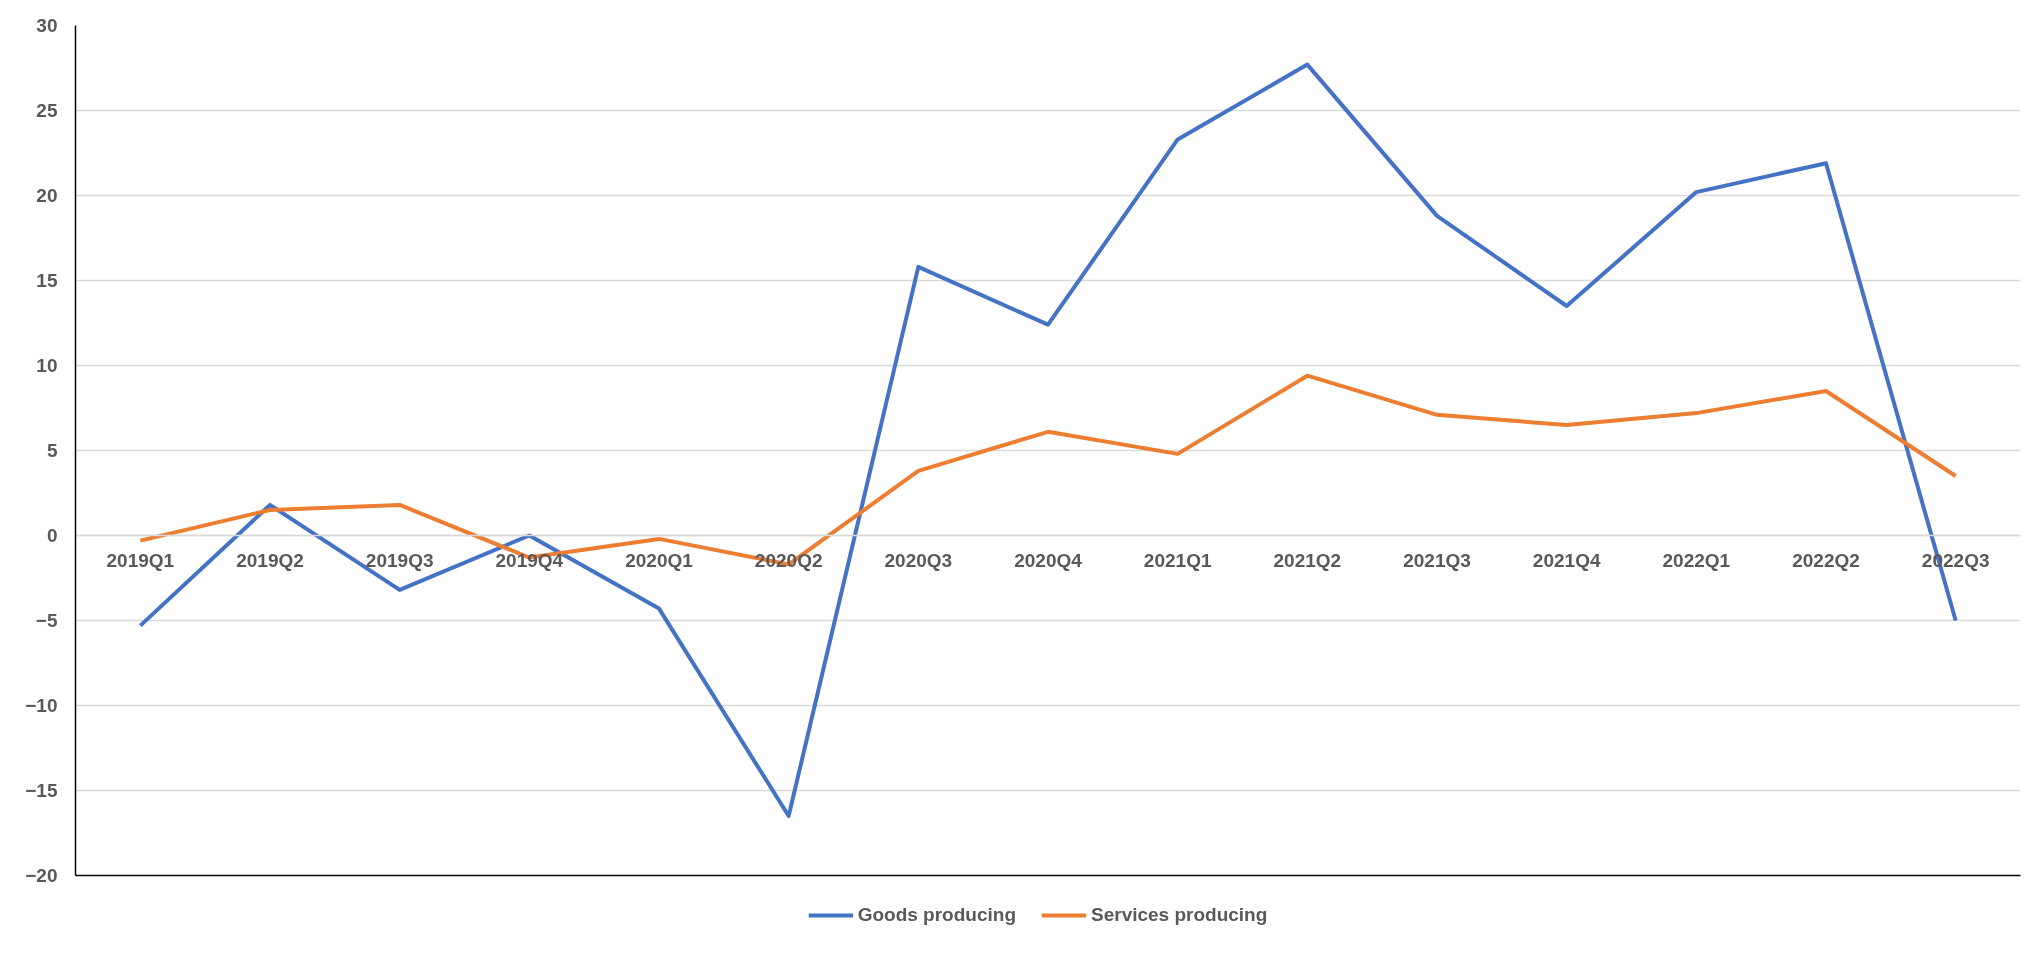 Image resolution: width=2044 pixels, height=980 pixels. I want to click on y-tick-label: −5, so click(46, 620).